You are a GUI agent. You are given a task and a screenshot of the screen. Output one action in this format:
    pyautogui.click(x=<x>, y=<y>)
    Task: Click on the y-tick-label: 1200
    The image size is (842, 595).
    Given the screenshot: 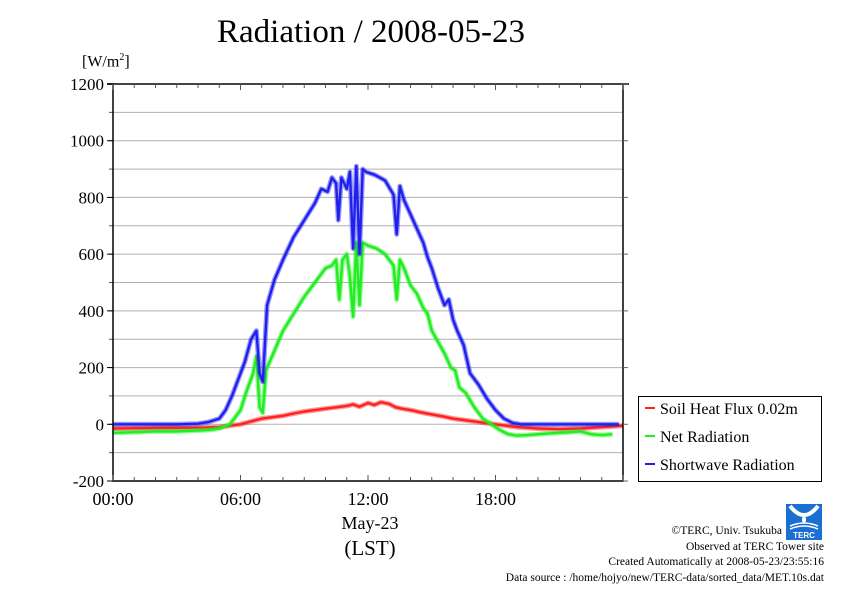 What is the action you would take?
    pyautogui.click(x=87, y=84)
    